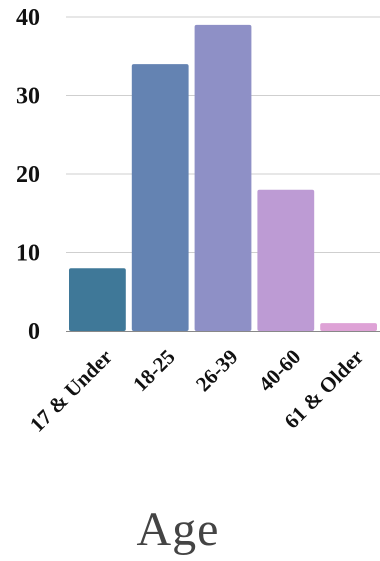 Image resolution: width=380 pixels, height=561 pixels. I want to click on x-tick-label: 17 & Under, so click(71, 391).